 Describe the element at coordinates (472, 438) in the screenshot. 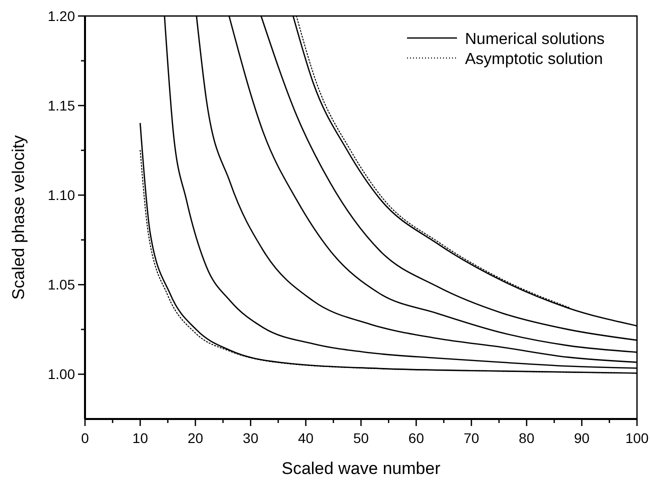

I see `x-tick-label: 70` at that location.